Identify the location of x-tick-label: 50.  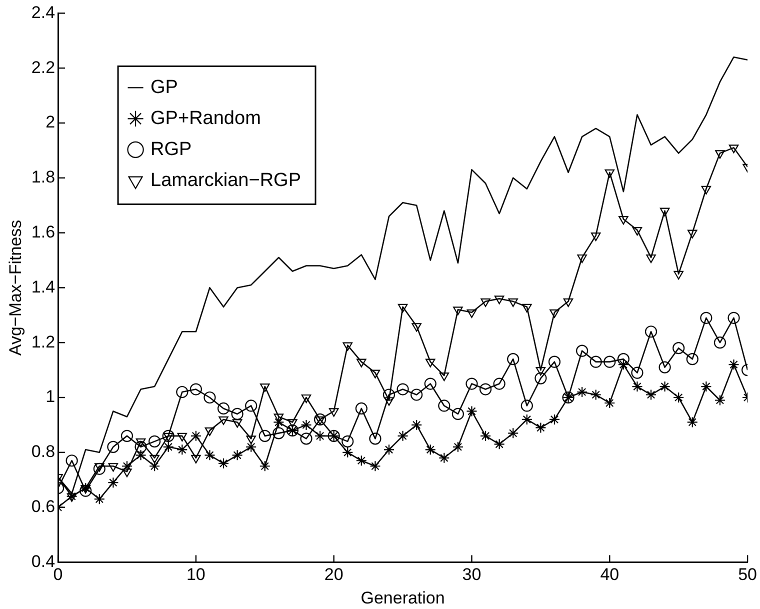
(748, 574).